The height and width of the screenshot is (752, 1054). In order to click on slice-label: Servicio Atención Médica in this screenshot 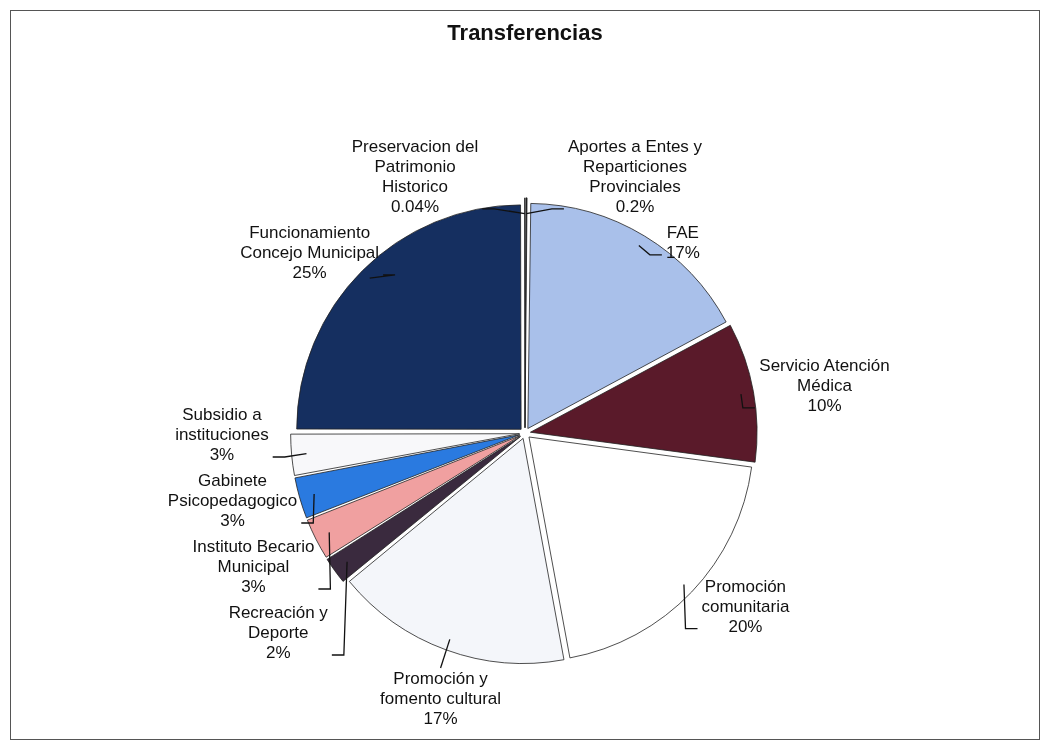, I will do `click(824, 376)`.